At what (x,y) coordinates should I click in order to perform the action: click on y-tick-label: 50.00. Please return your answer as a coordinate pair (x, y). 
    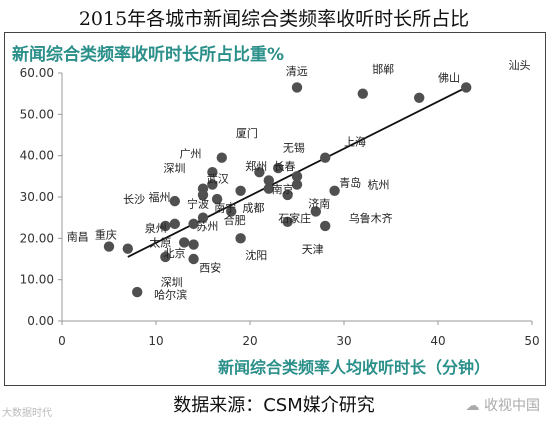
    Looking at the image, I should click on (37, 114).